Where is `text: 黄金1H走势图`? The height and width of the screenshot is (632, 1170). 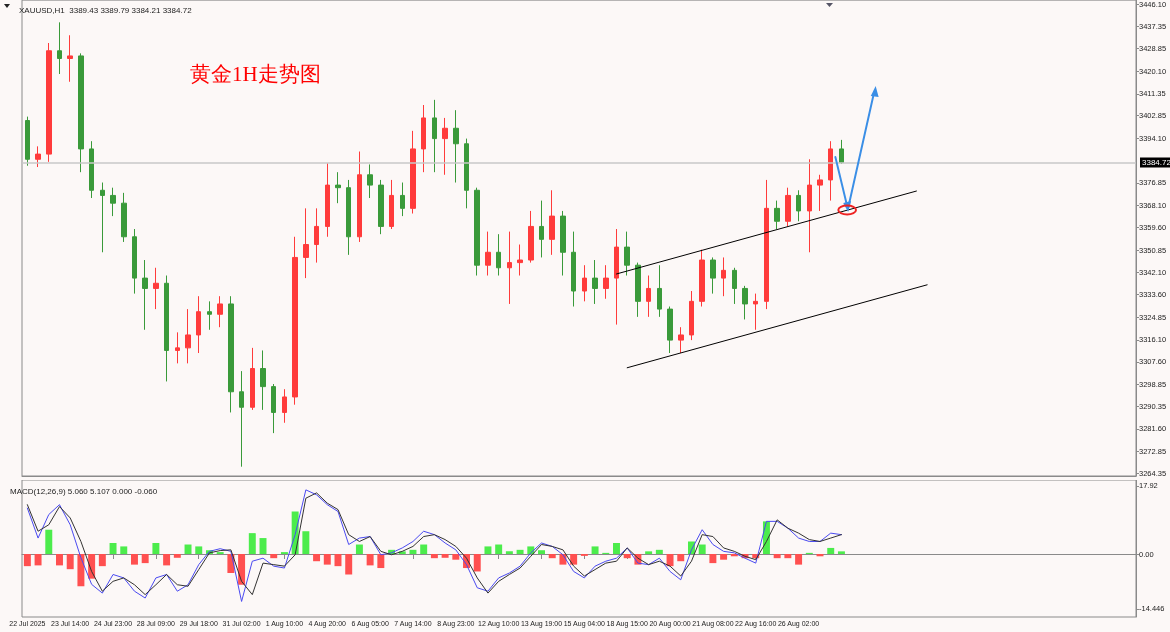 text: 黄金1H走势图 is located at coordinates (255, 73).